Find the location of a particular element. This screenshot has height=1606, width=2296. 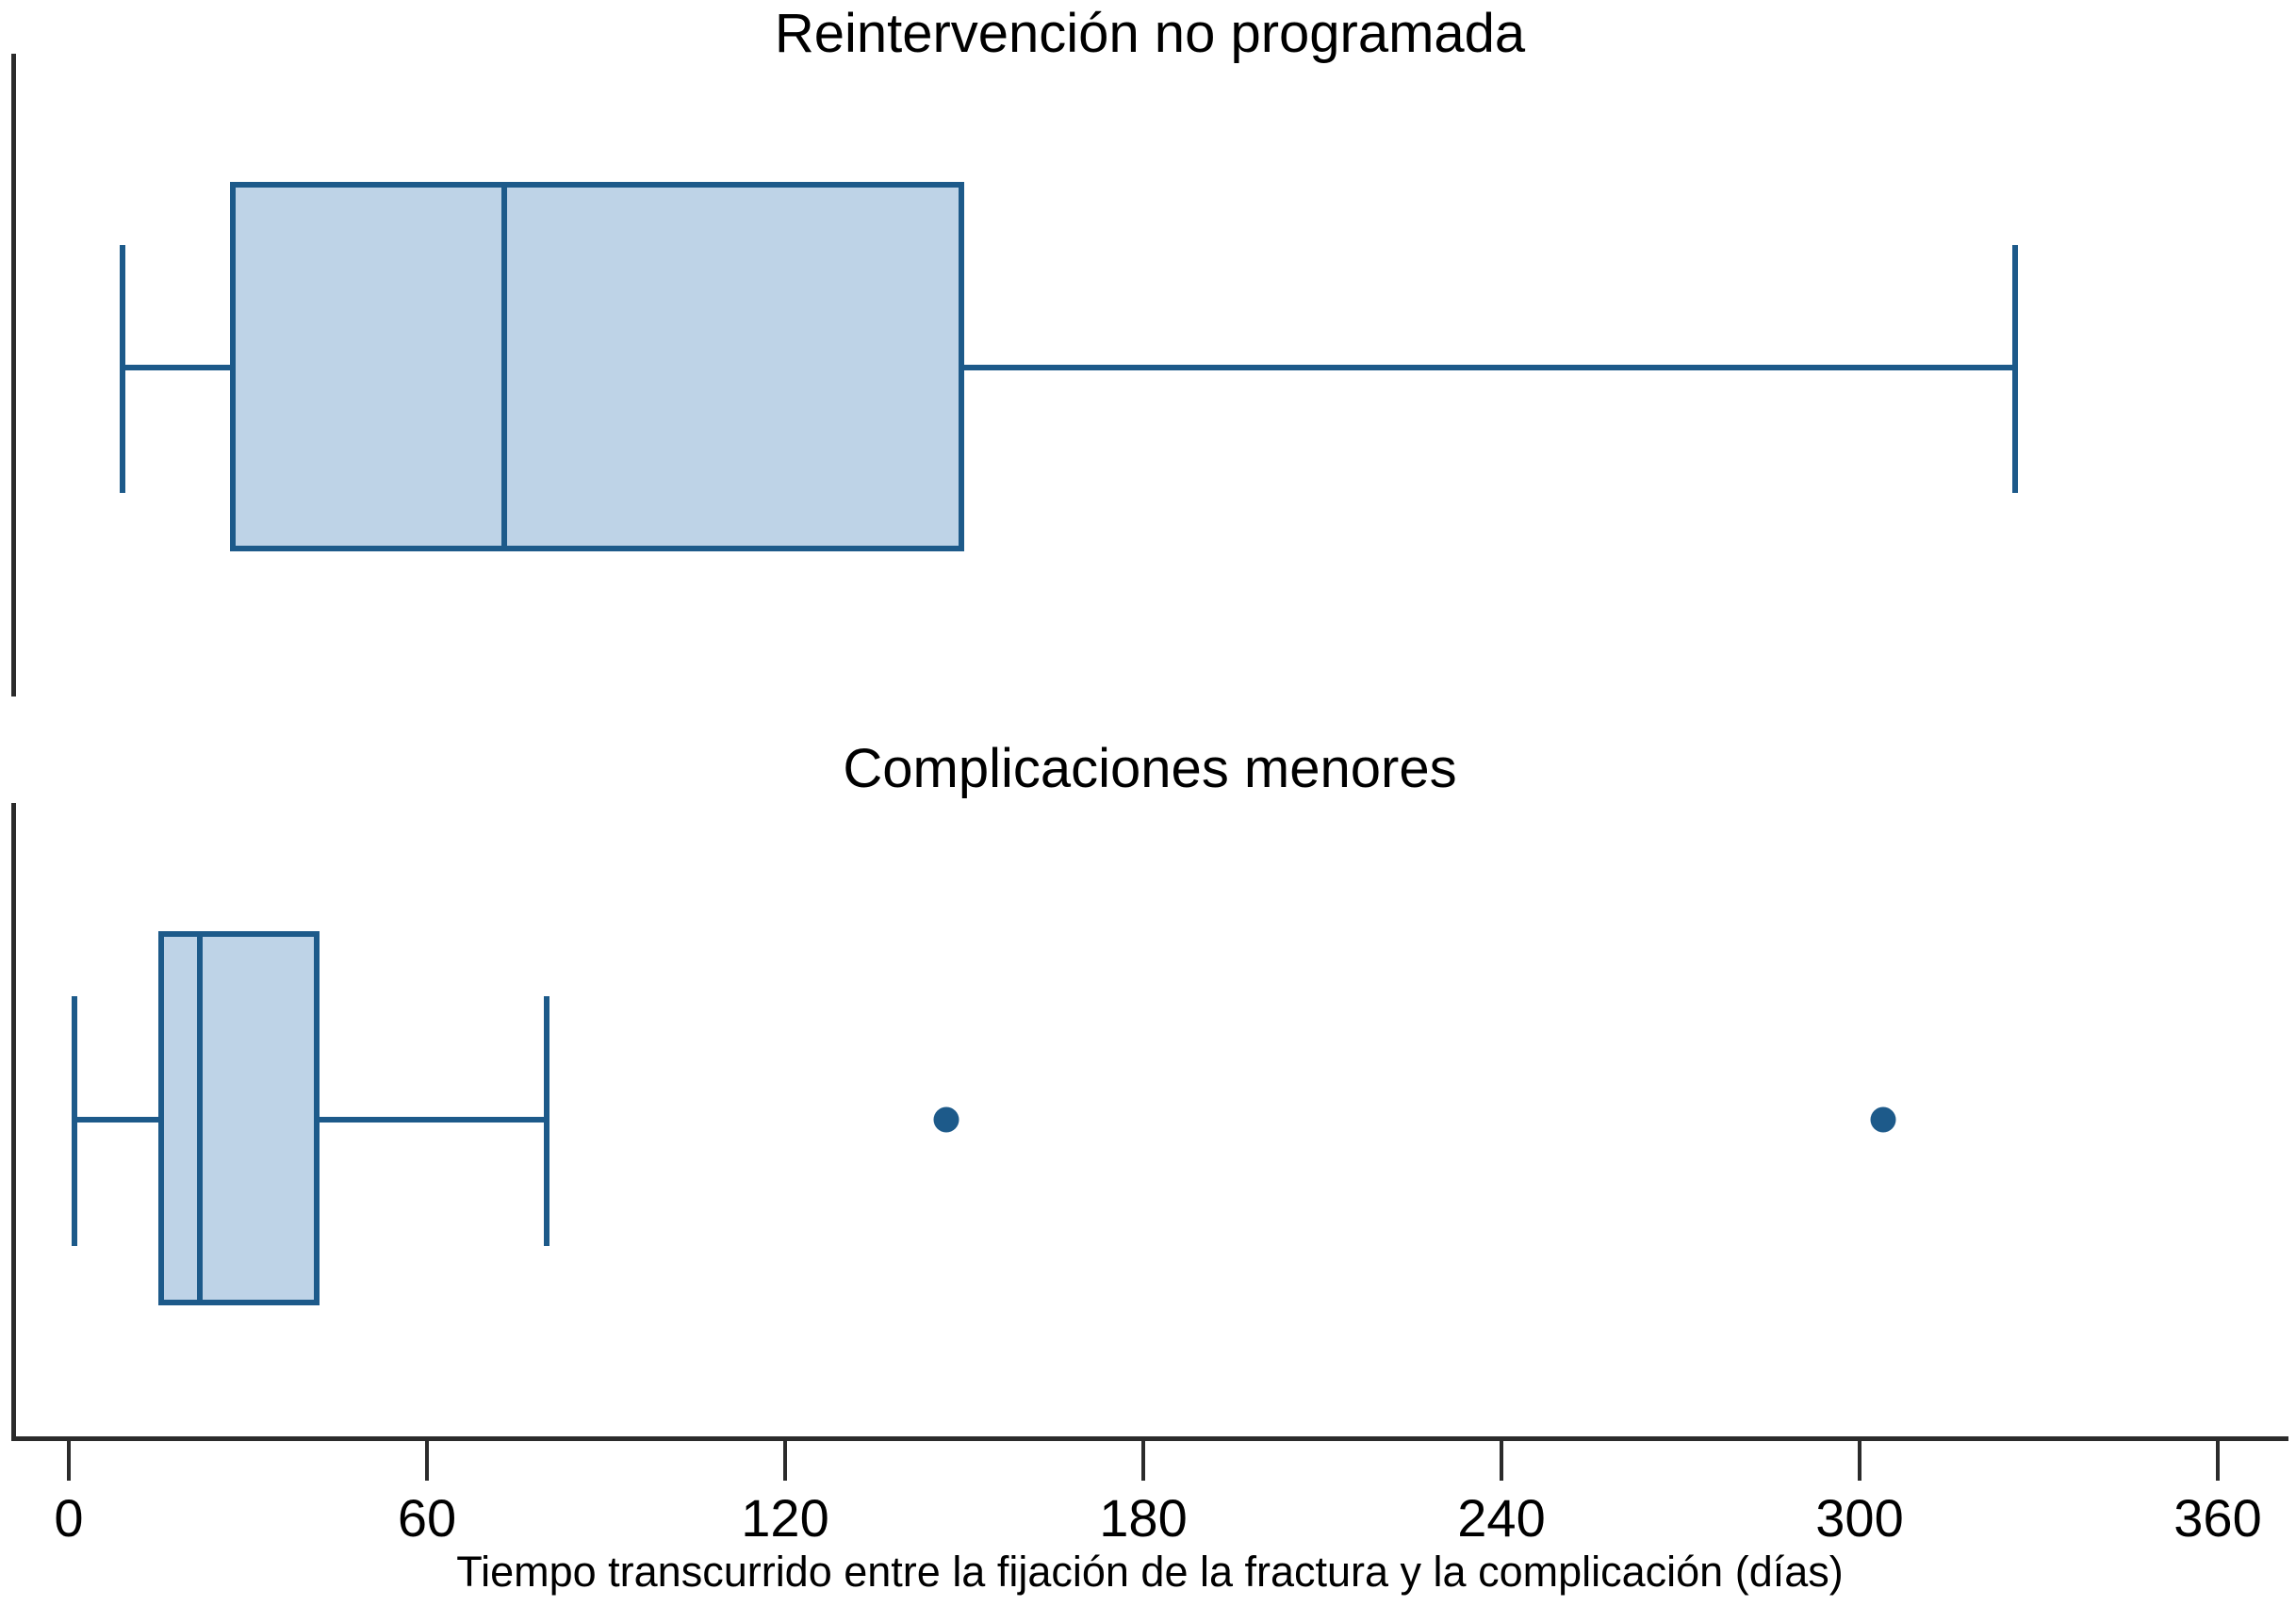

panel-title-top: Reintervención no programada is located at coordinates (1150, 33).